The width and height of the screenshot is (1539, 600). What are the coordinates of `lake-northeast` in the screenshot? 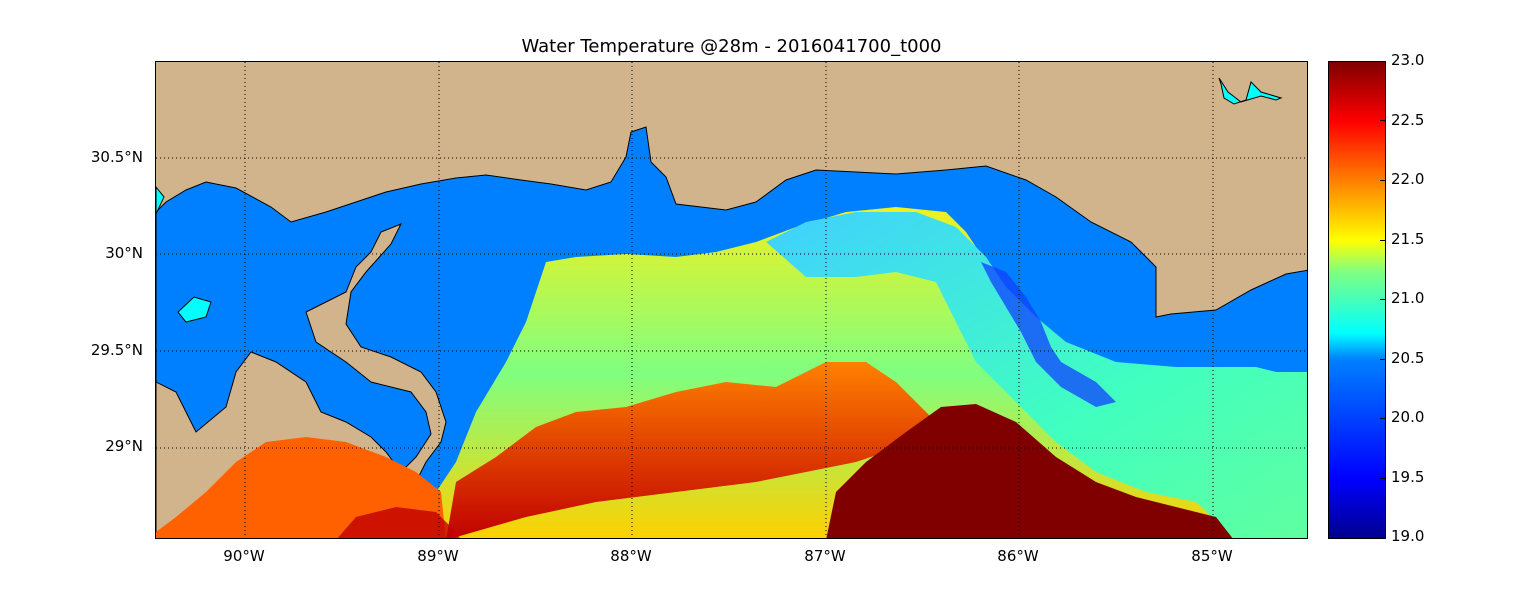 It's located at (1250, 91).